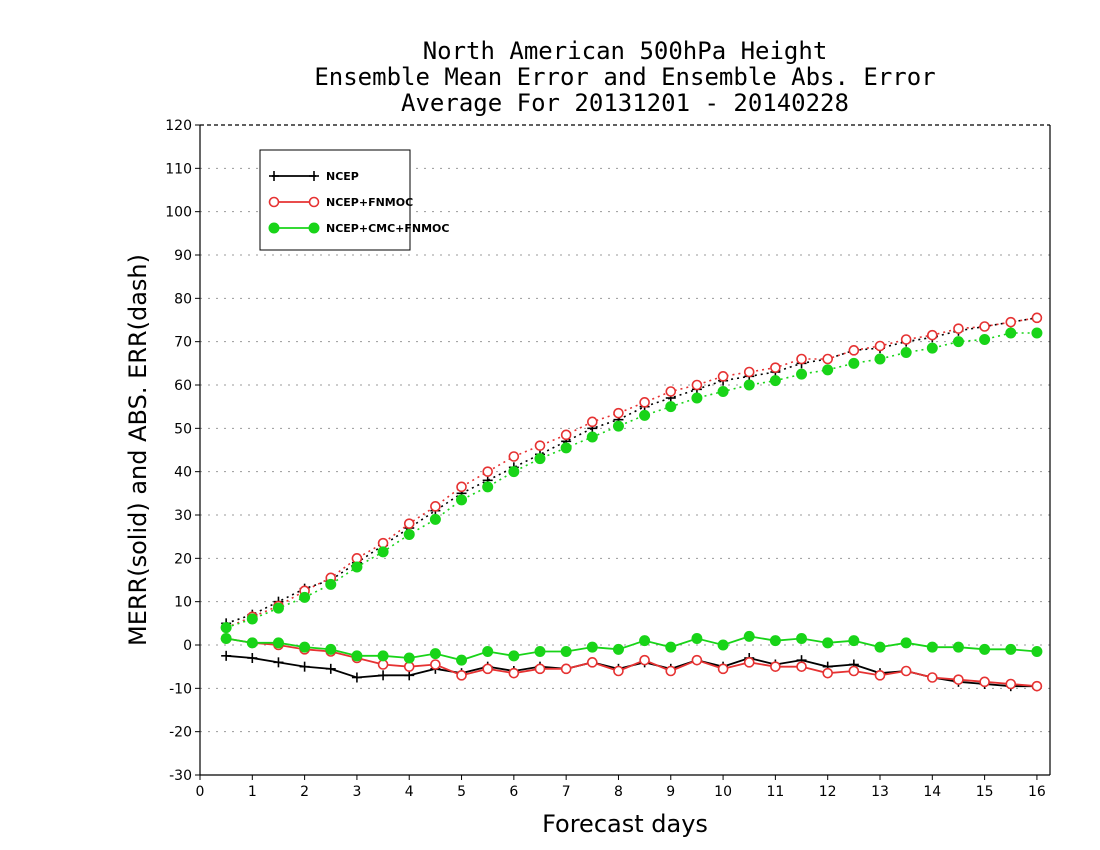 This screenshot has width=1100, height=850. I want to click on y-tick-label: 60, so click(183, 386).